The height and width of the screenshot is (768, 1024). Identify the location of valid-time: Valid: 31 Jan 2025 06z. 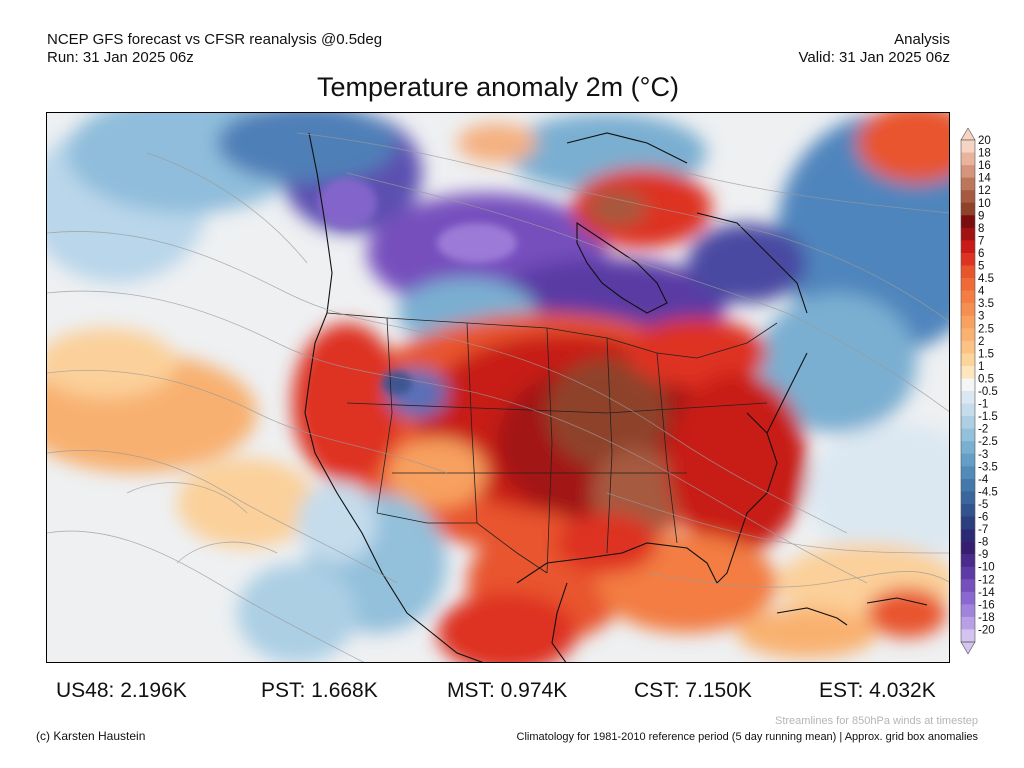
(874, 57).